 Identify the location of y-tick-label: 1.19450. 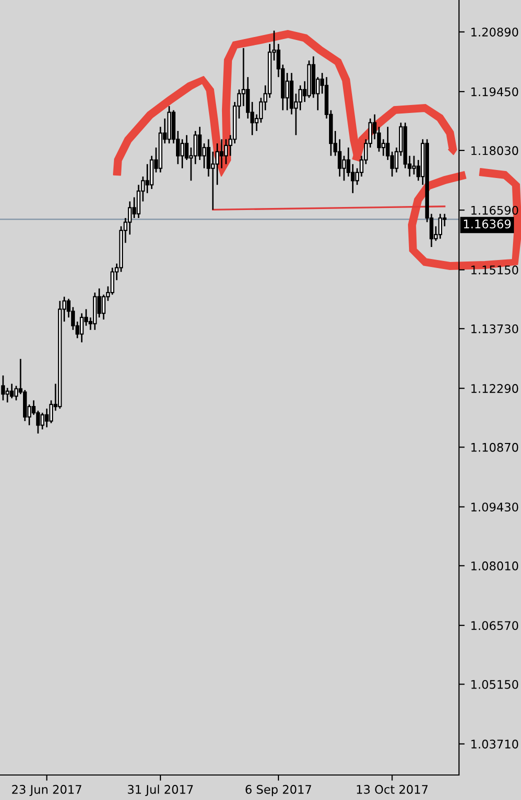
(494, 91).